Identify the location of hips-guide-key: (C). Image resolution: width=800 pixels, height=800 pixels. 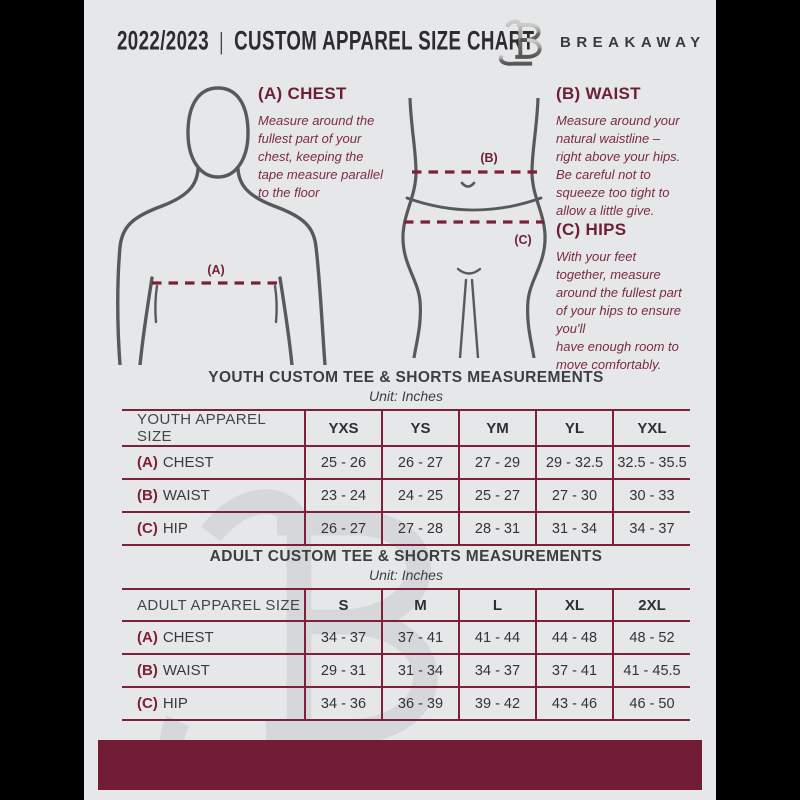
(568, 229).